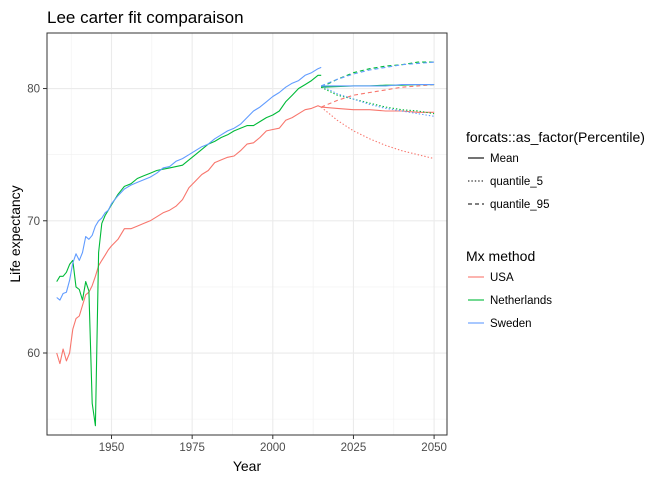 The image size is (672, 480). Describe the element at coordinates (504, 159) in the screenshot. I see `legend-label: Mean` at that location.